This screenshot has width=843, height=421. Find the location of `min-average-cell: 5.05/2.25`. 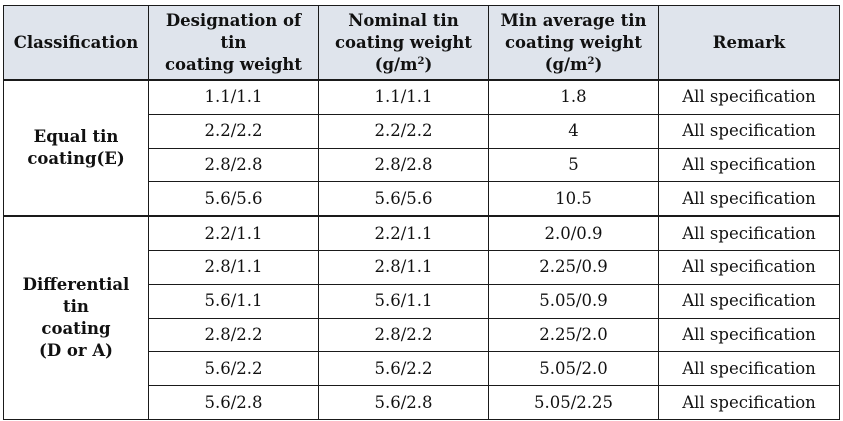

min-average-cell: 5.05/2.25 is located at coordinates (573, 402).